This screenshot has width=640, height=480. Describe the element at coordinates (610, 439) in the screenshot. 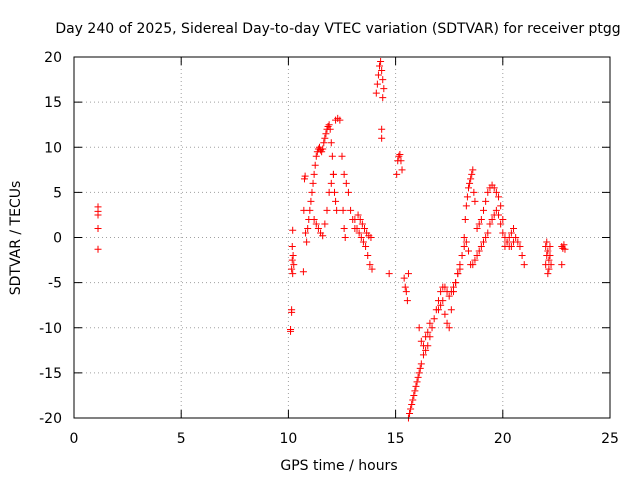

I see `x-tick-label: 25` at that location.